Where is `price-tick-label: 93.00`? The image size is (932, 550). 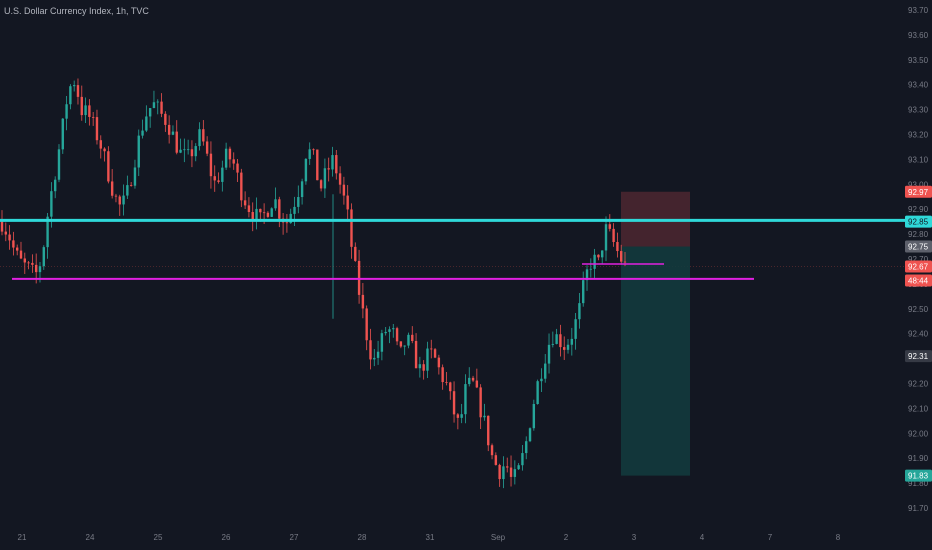
price-tick-label: 93.00 is located at coordinates (918, 184).